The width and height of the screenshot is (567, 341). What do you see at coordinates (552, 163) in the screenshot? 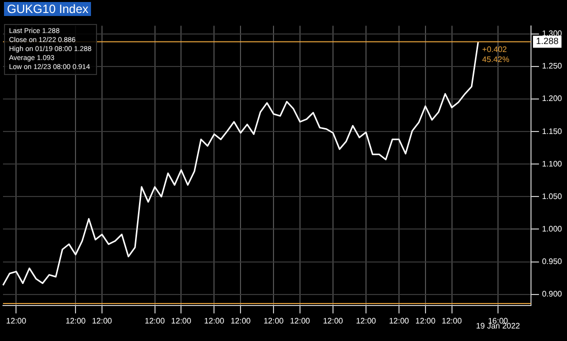
I see `y-tick-label: 1.100` at bounding box center [552, 163].